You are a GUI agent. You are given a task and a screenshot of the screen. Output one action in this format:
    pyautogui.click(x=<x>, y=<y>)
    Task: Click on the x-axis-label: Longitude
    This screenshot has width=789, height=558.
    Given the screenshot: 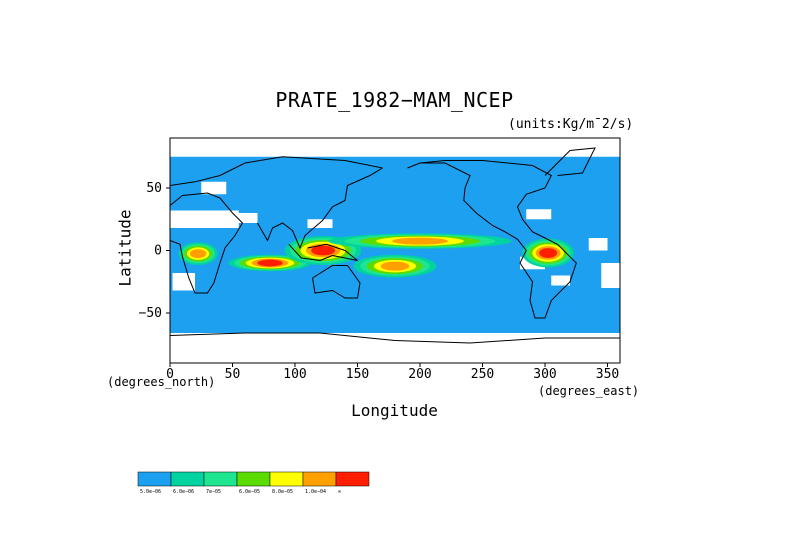 What is the action you would take?
    pyautogui.click(x=394, y=410)
    